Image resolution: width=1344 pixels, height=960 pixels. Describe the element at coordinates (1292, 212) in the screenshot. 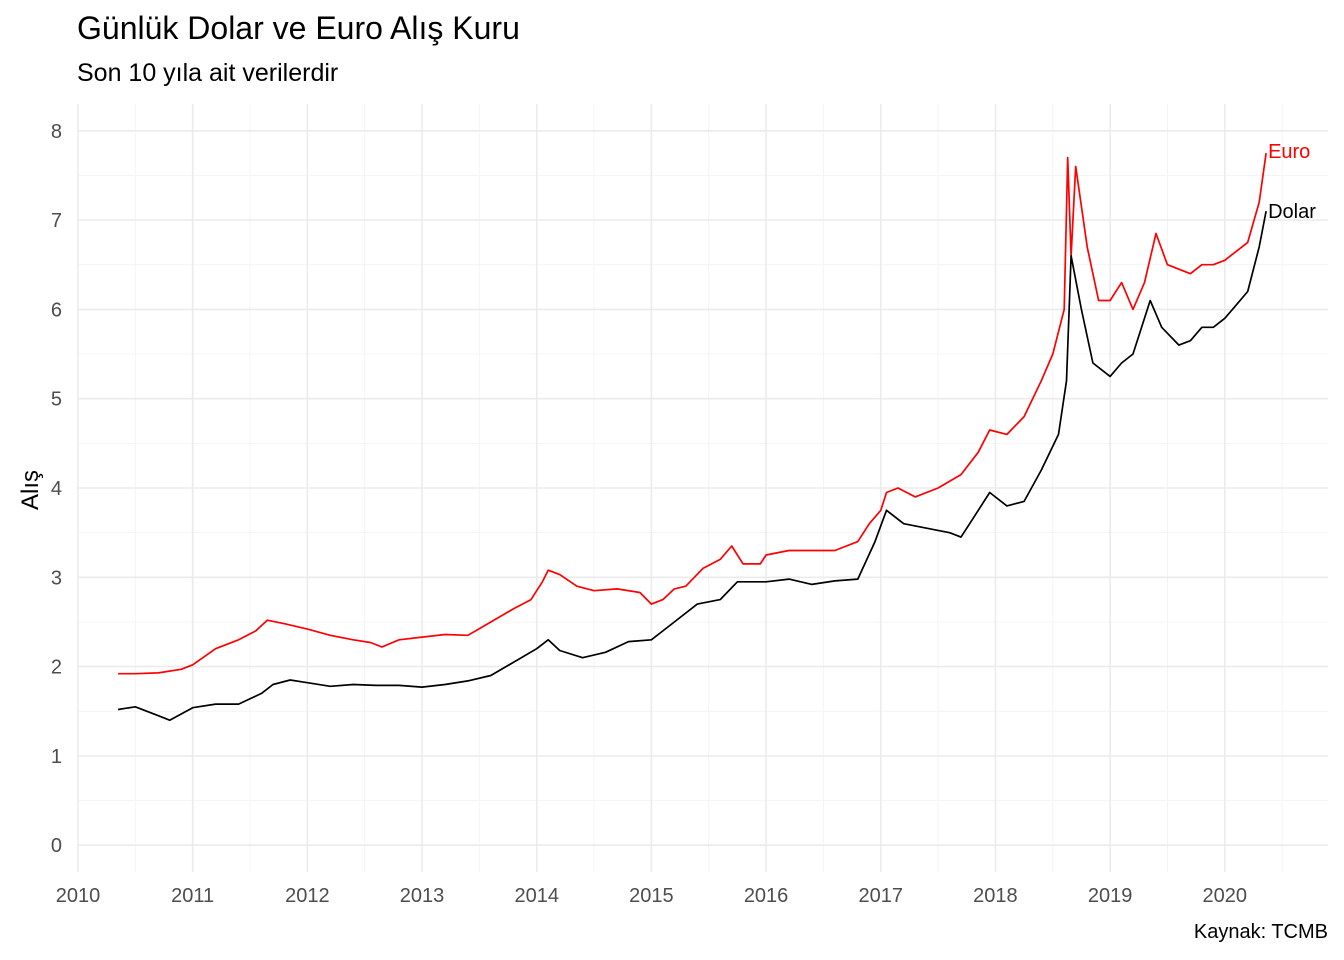

I see `end-label-dolar: Dolar` at that location.